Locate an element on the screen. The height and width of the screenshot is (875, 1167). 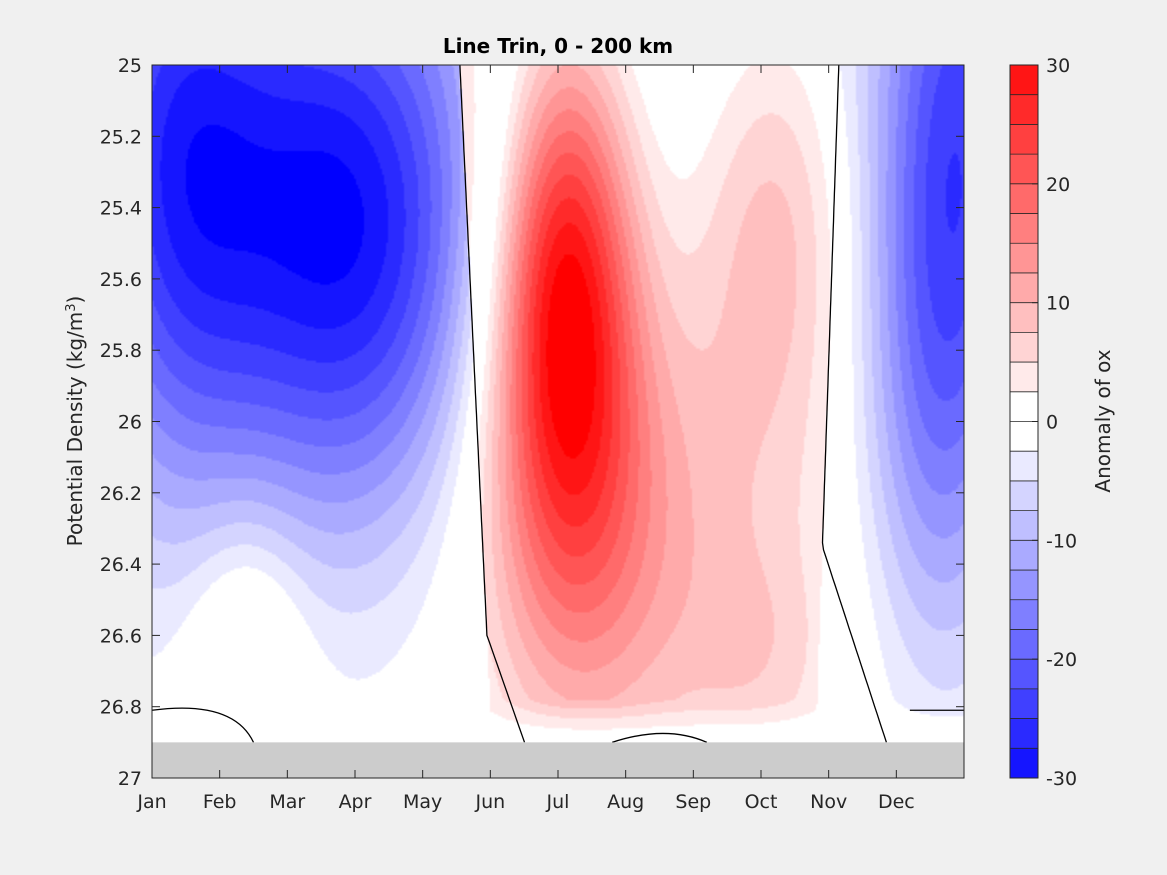
colorbar-label: Anomaly of ox is located at coordinates (1103, 420).